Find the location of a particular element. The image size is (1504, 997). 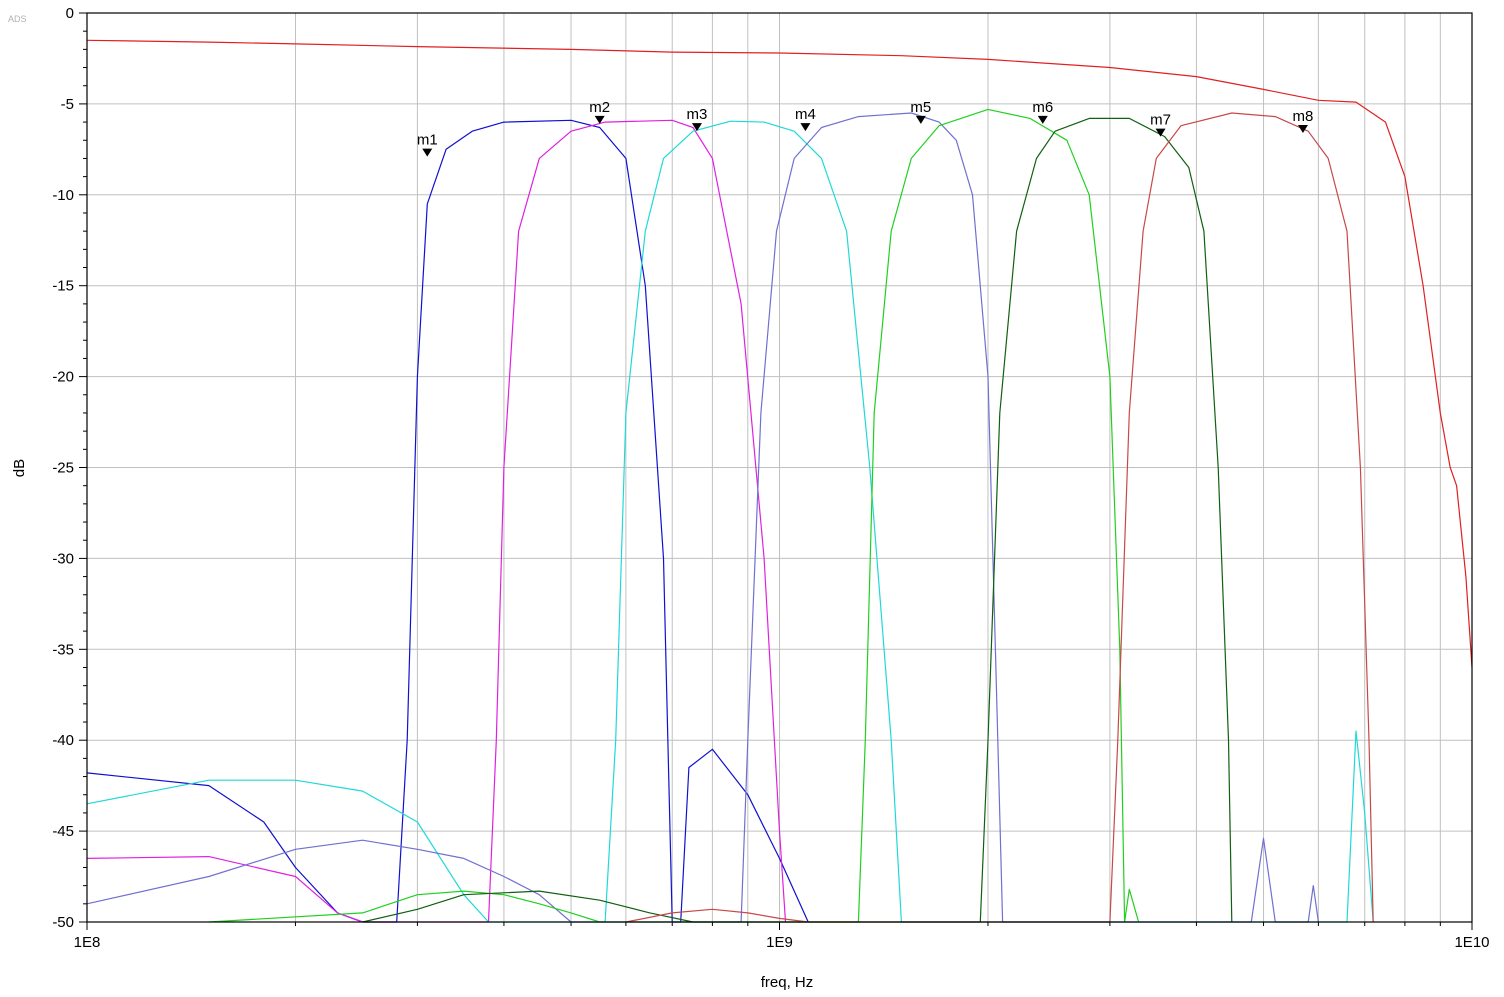

x-axis-label: freq, Hz is located at coordinates (787, 982).